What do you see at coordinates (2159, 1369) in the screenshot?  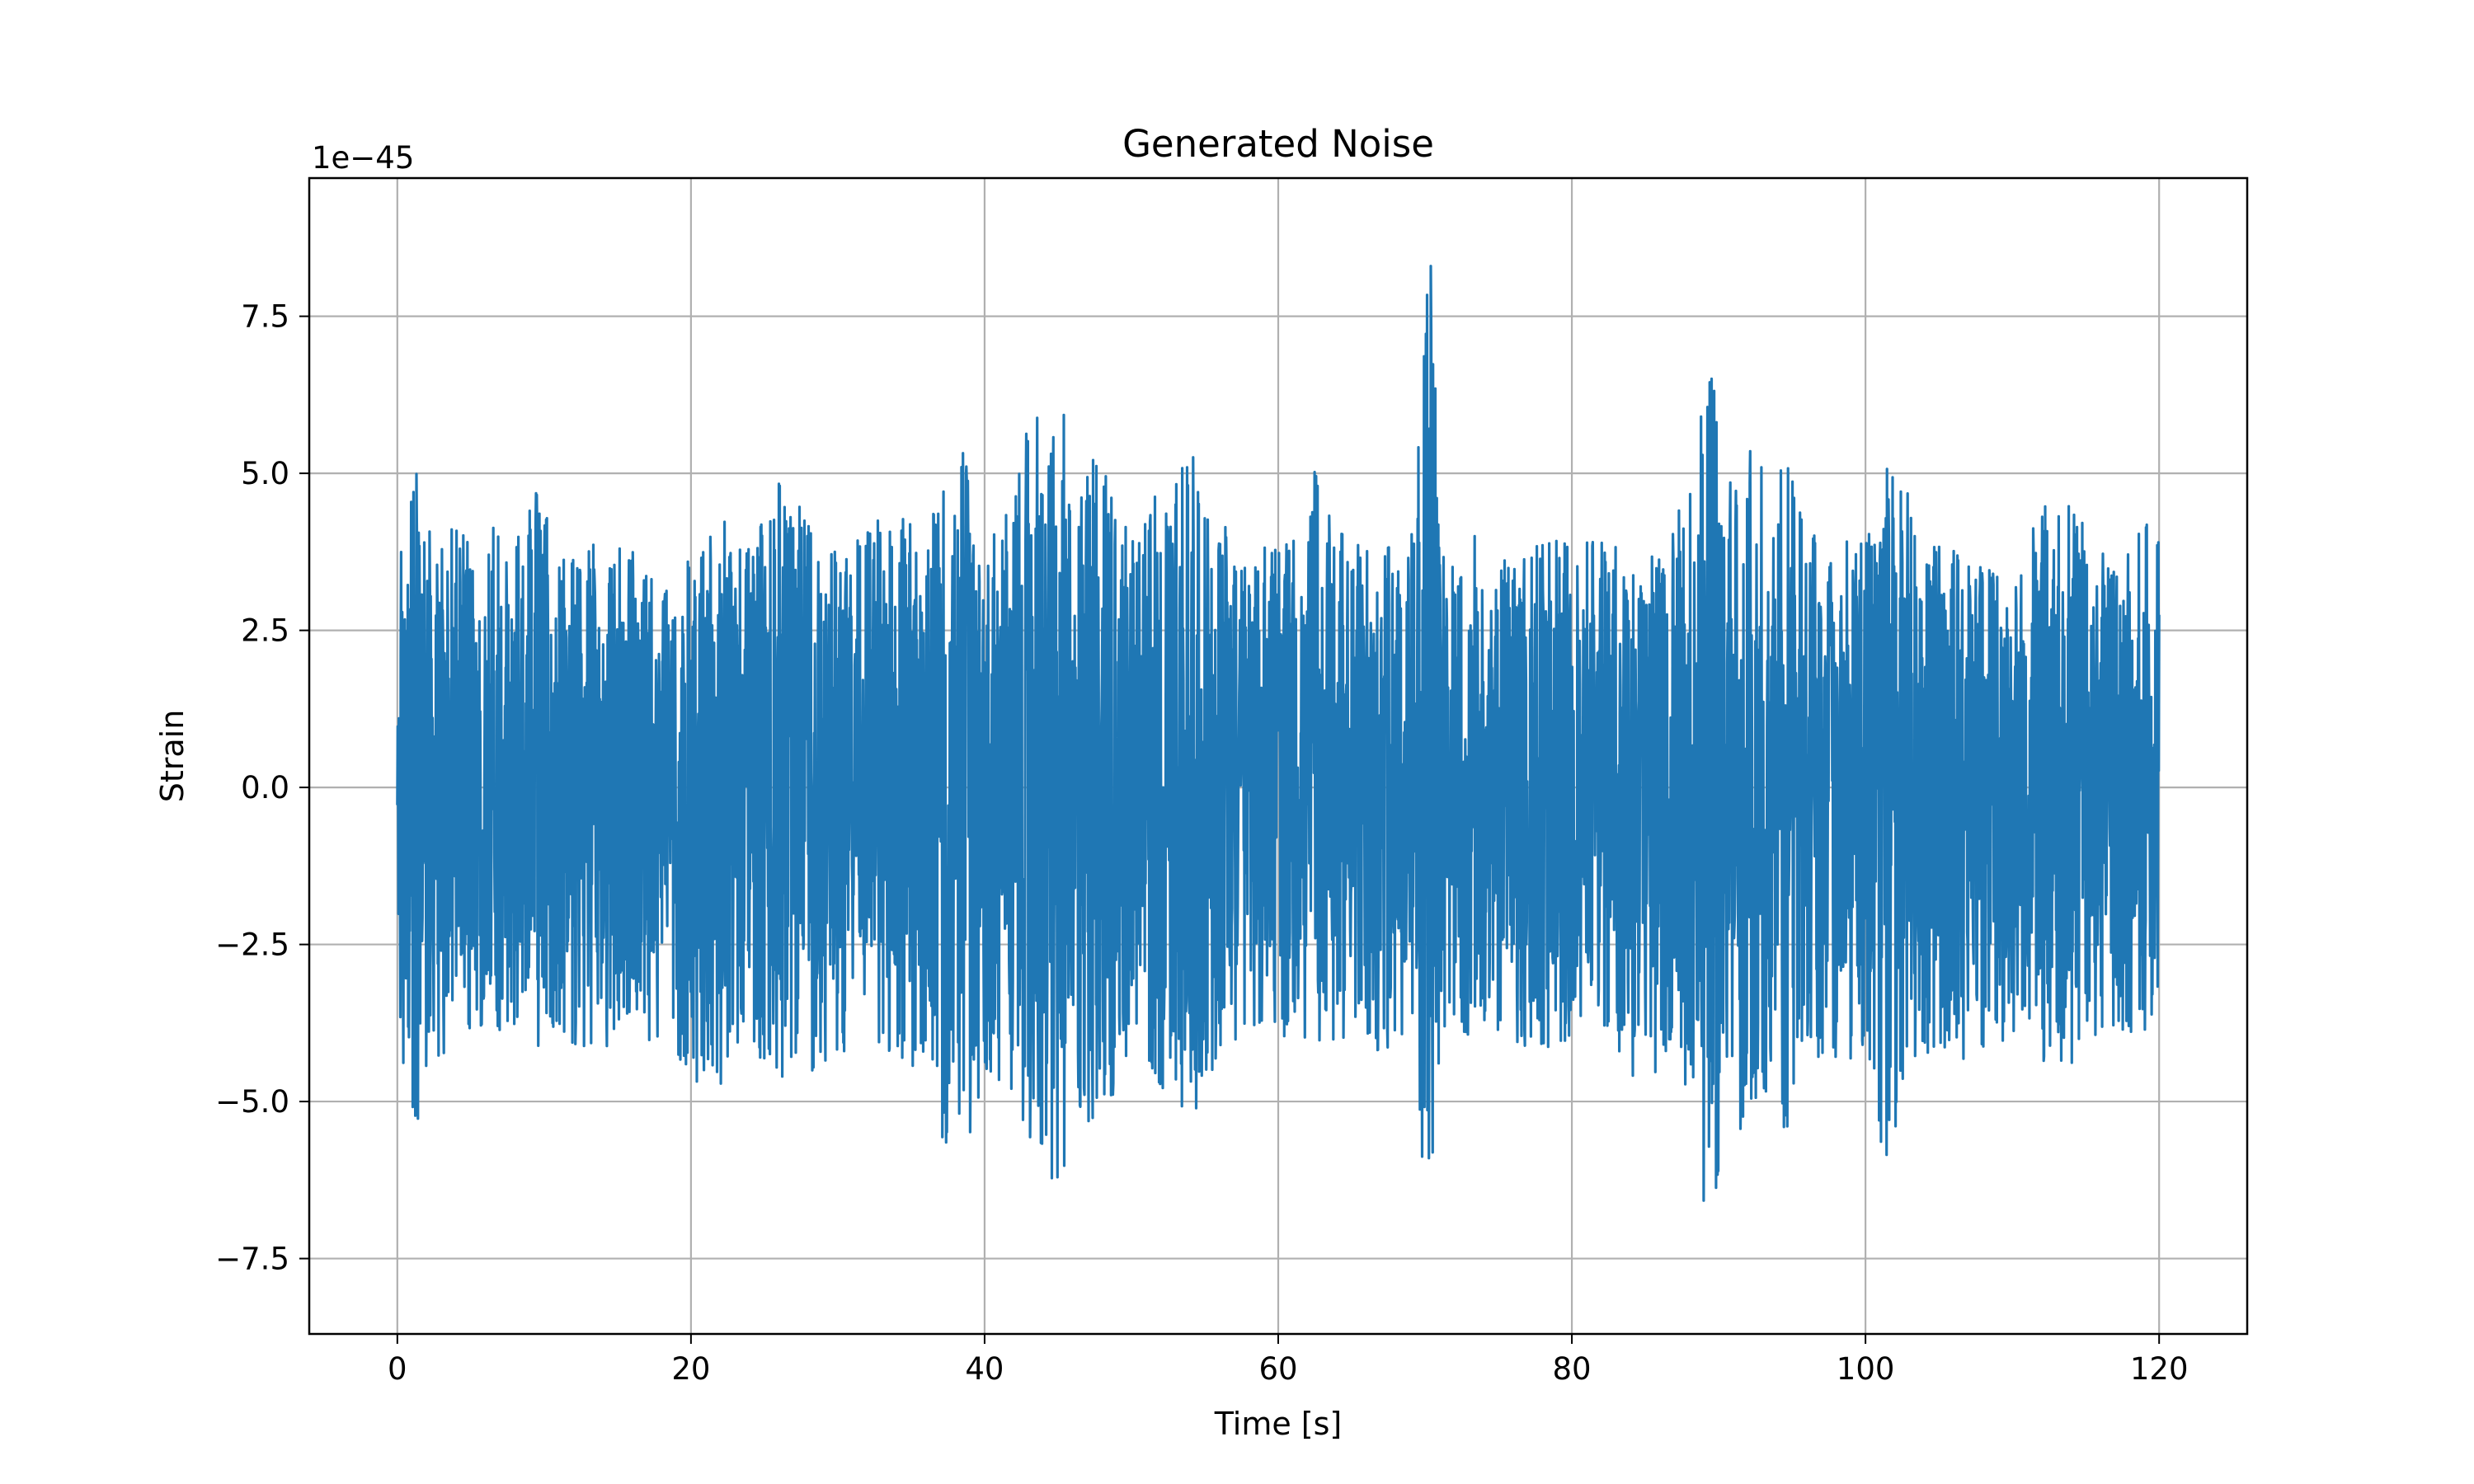 I see `x-tick-label: 120` at bounding box center [2159, 1369].